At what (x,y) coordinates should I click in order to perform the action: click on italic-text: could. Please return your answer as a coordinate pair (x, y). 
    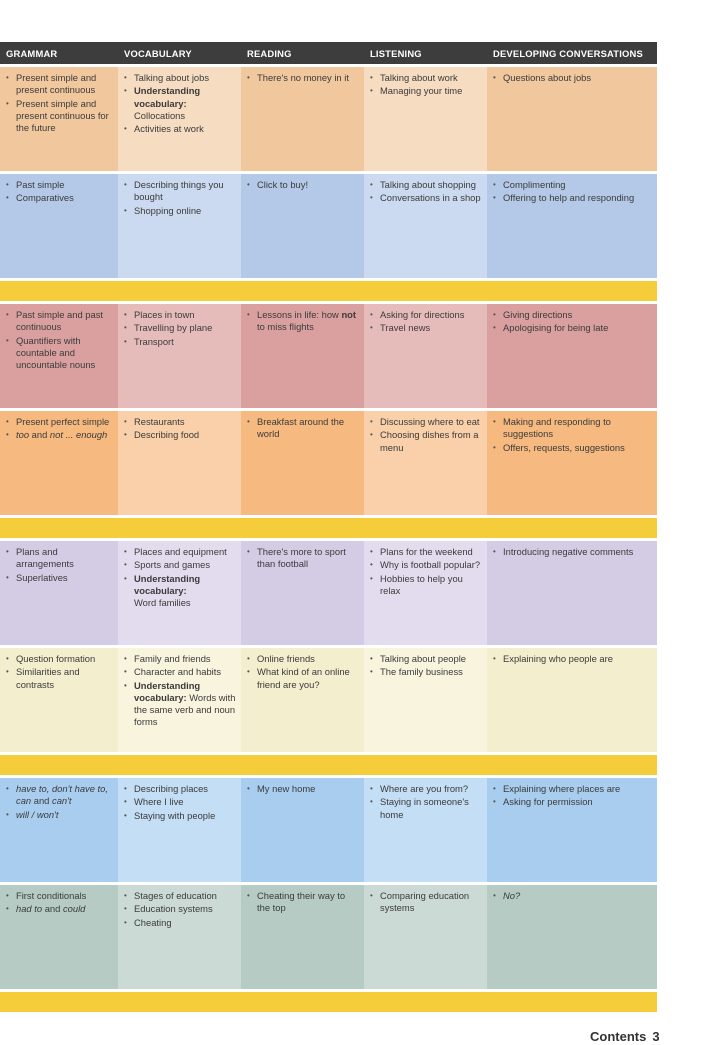
    Looking at the image, I should click on (74, 909).